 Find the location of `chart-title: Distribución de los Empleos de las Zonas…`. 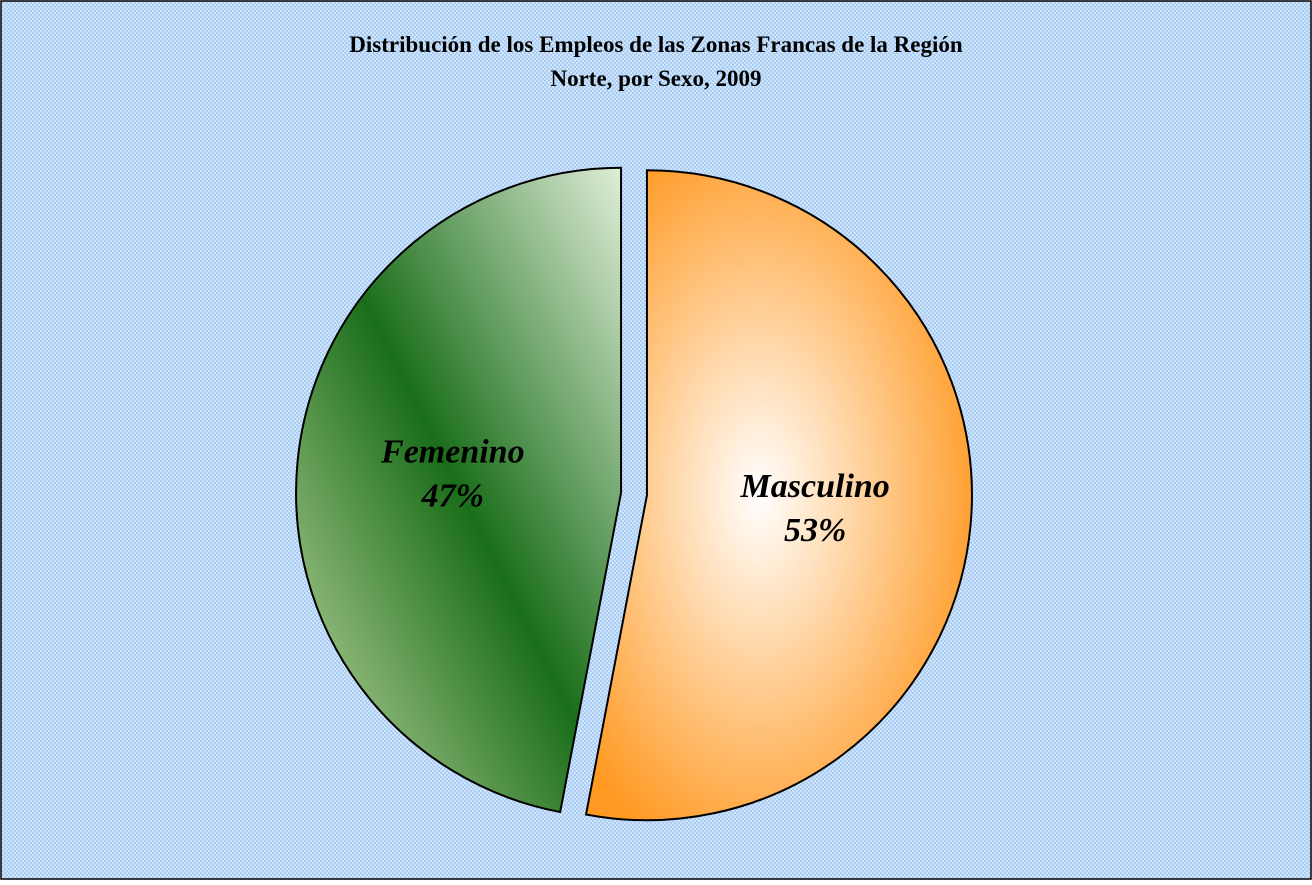

chart-title: Distribución de los Empleos de las Zonas… is located at coordinates (656, 61).